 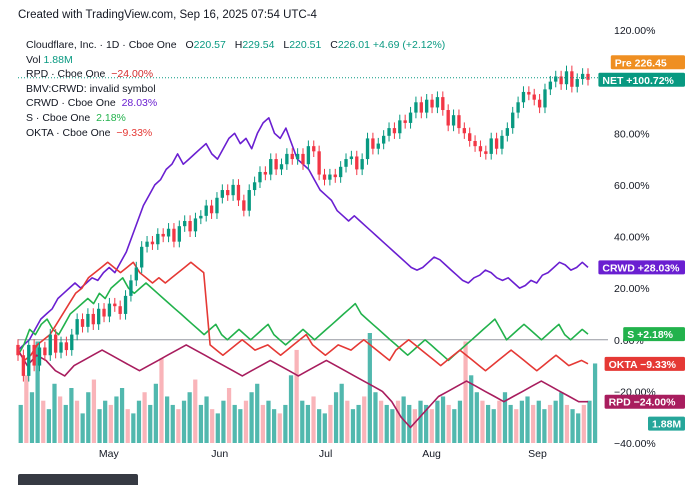 What do you see at coordinates (132, 74) in the screenshot?
I see `legend-value: −24.00%` at bounding box center [132, 74].